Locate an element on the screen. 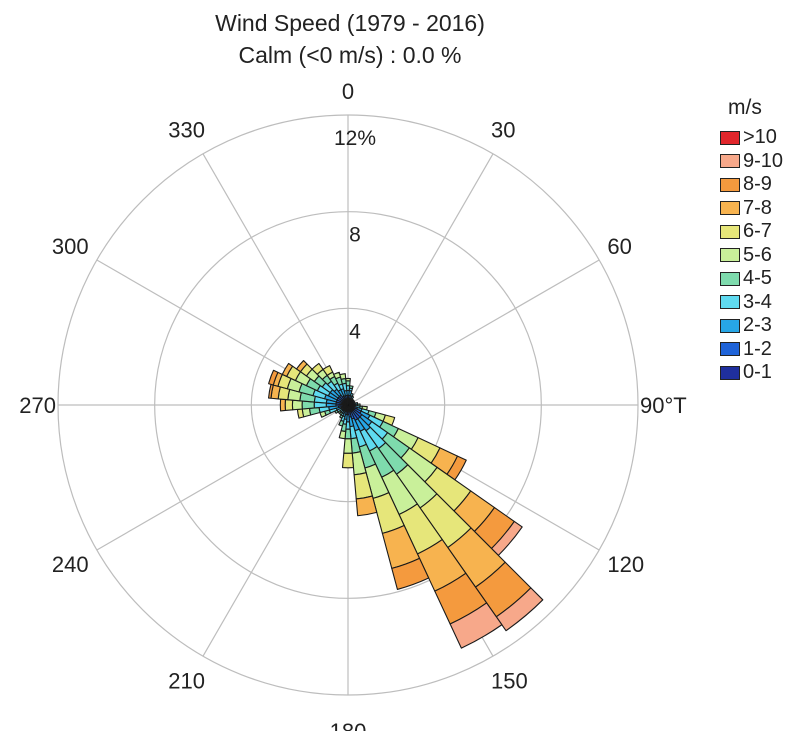 This screenshot has width=809, height=731. direction-label-150: 150 is located at coordinates (509, 680).